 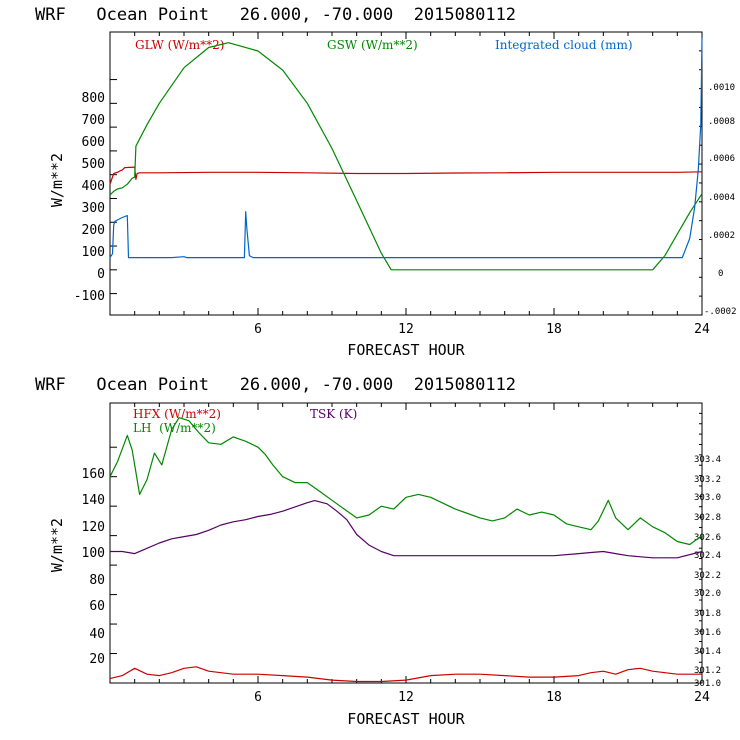 I want to click on legend-integrated-cloud: Integrated cloud (mm), so click(x=564, y=45).